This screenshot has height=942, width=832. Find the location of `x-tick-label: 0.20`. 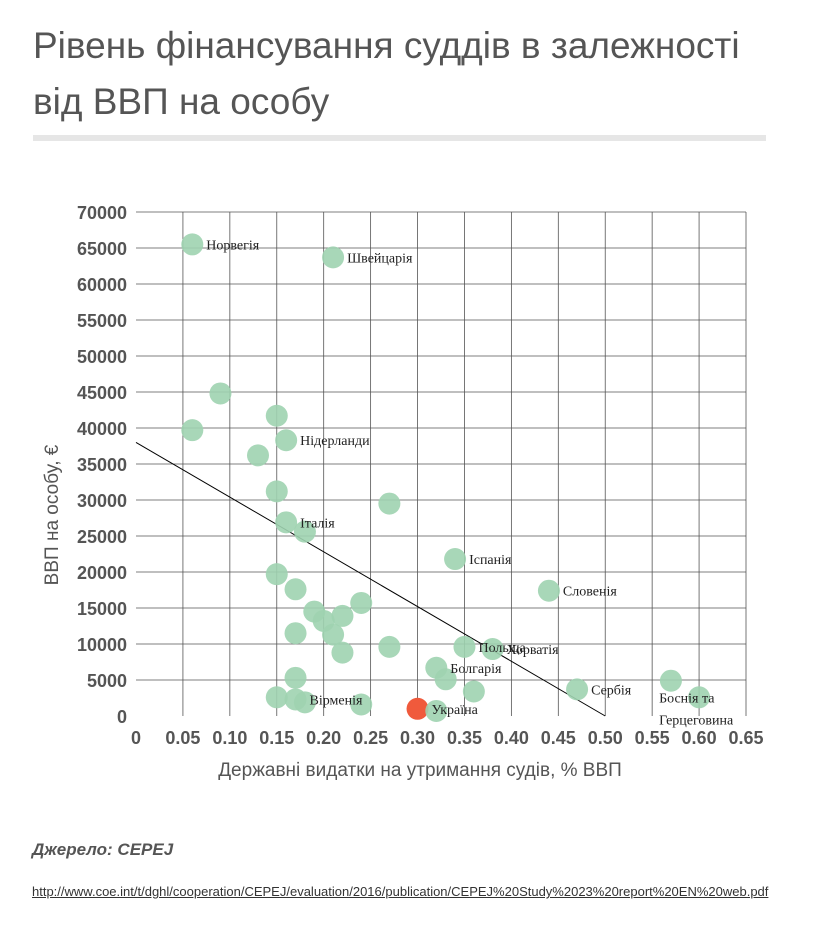

x-tick-label: 0.20 is located at coordinates (323, 738).